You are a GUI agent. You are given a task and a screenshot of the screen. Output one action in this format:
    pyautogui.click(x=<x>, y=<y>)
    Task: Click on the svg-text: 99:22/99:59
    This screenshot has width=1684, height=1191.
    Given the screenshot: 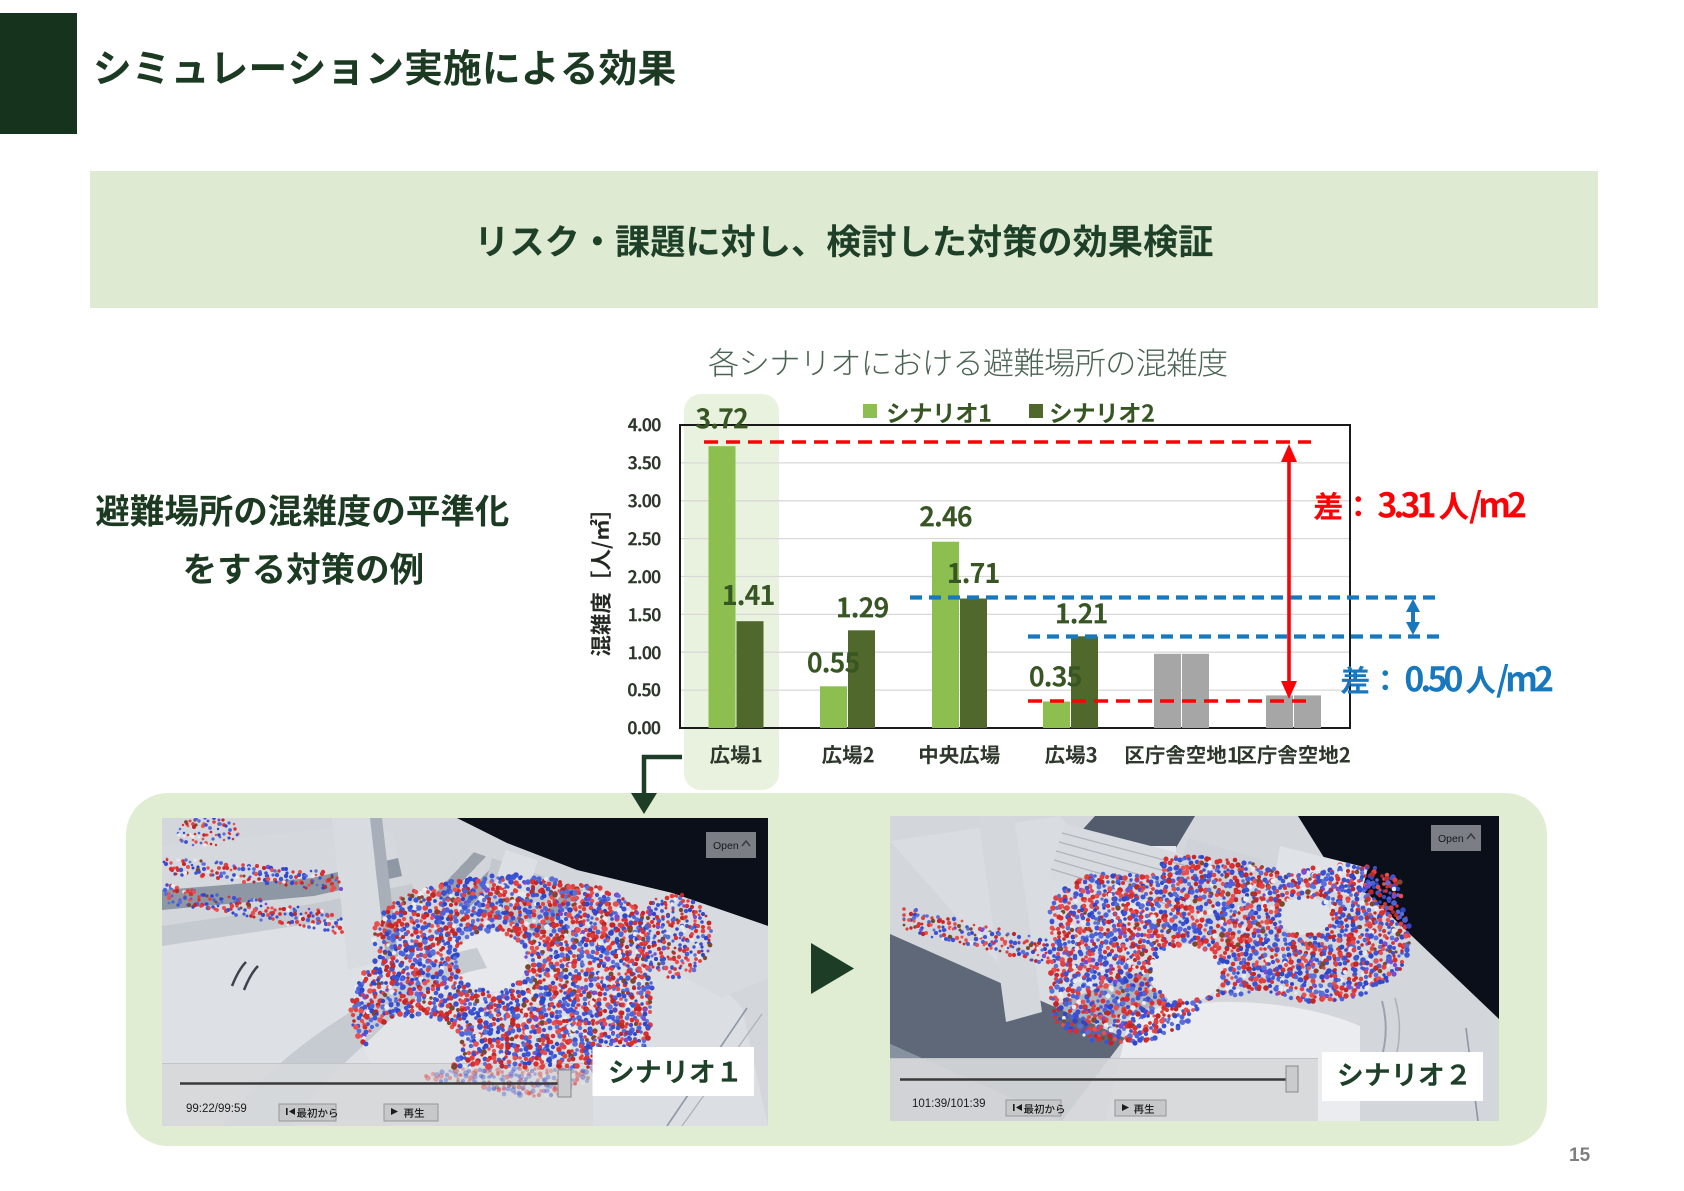 What is the action you would take?
    pyautogui.click(x=216, y=1109)
    